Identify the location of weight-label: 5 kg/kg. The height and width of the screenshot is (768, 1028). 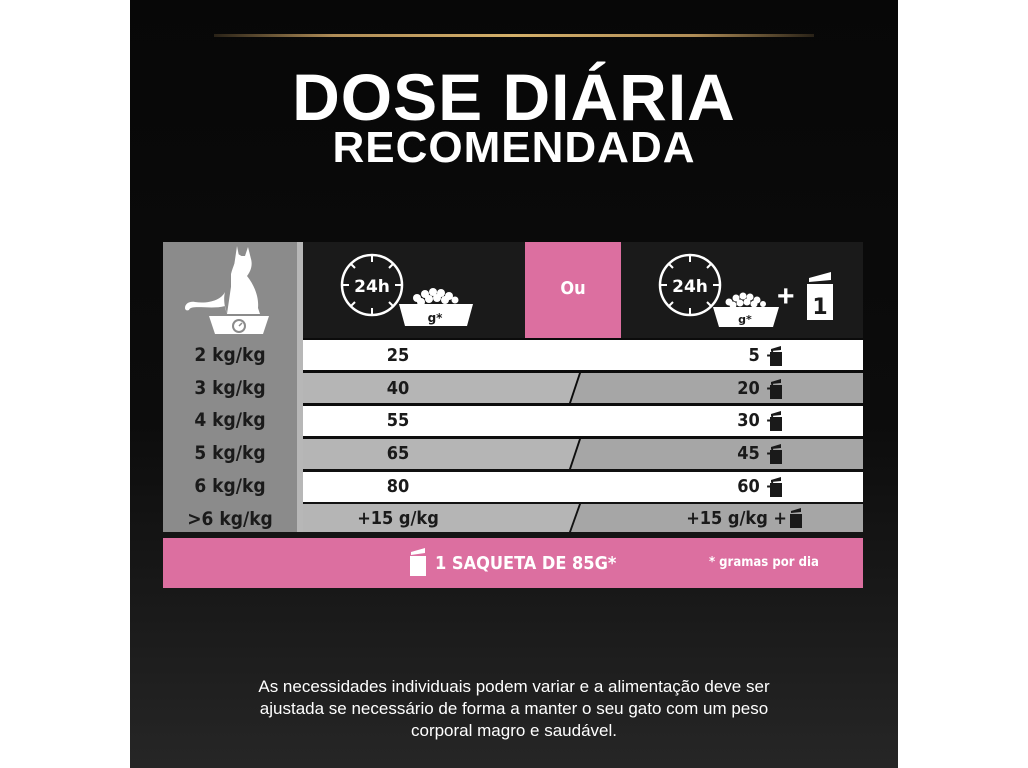
(230, 453).